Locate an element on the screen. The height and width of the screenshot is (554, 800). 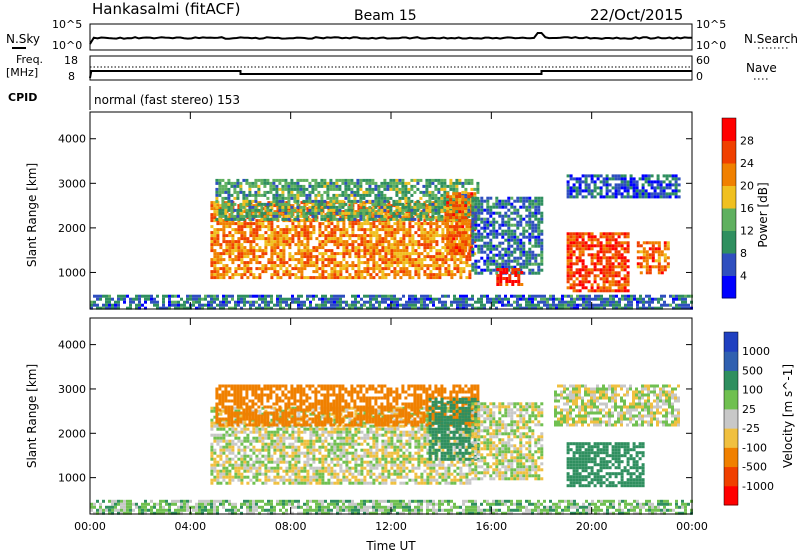
power-colorbar-tick: 20 is located at coordinates (747, 186).